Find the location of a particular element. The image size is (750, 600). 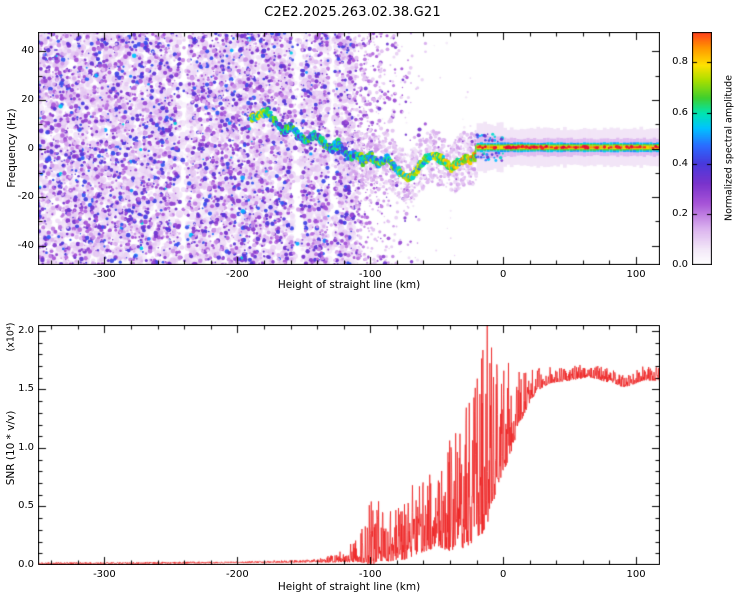

spectrogram-x-tick-label: -200 is located at coordinates (237, 274).